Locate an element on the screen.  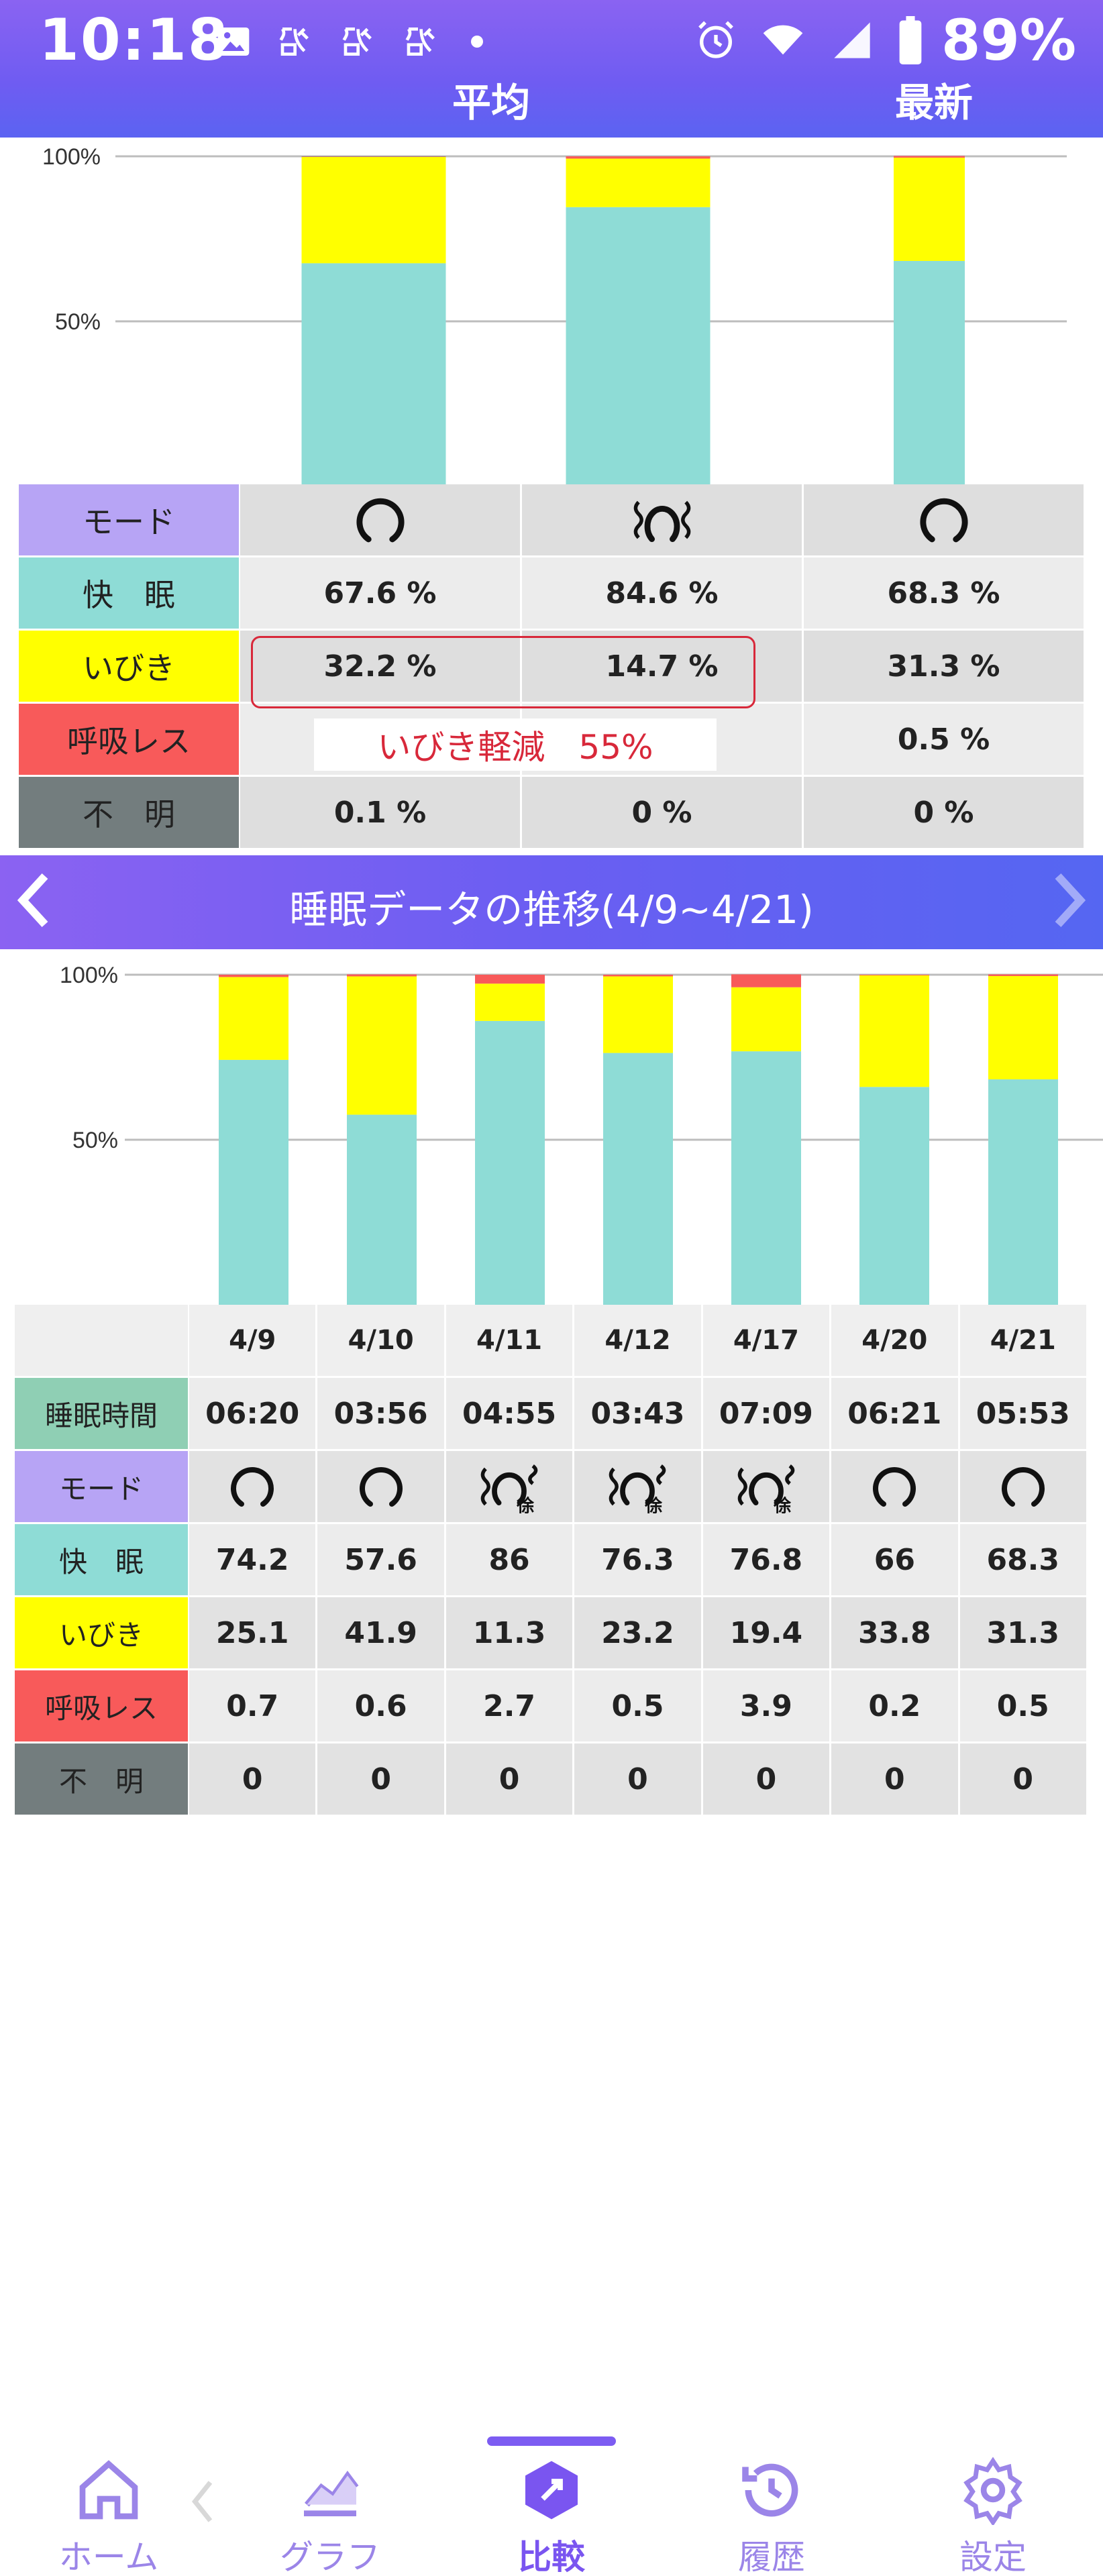
nav-compare: 比較 is located at coordinates (551, 2515).